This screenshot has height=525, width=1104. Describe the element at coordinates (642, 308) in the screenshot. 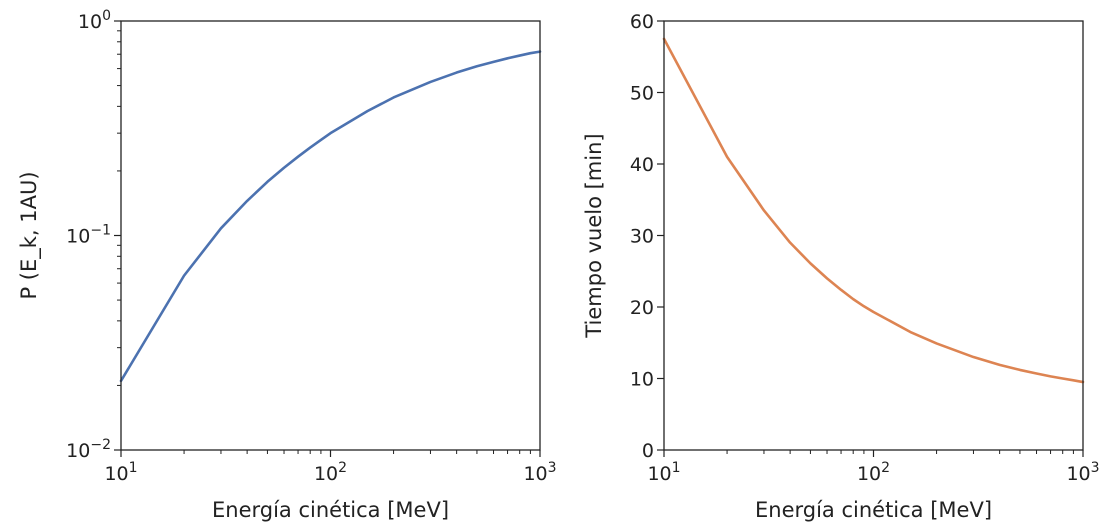

I see `y-tick-label: 20` at that location.